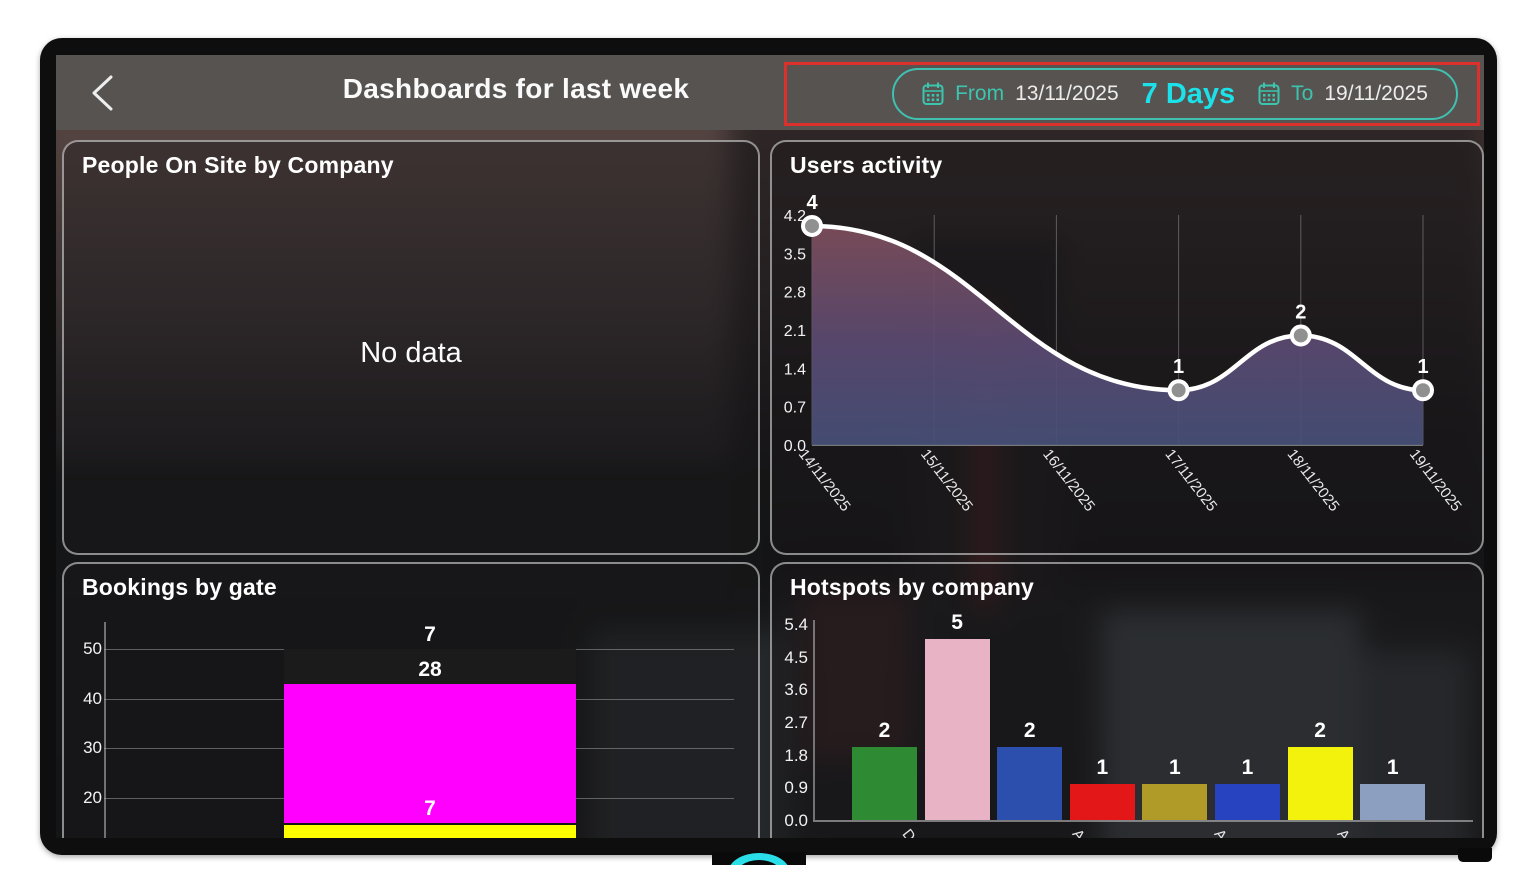  What do you see at coordinates (92, 798) in the screenshot?
I see `y-tick-label: 20` at bounding box center [92, 798].